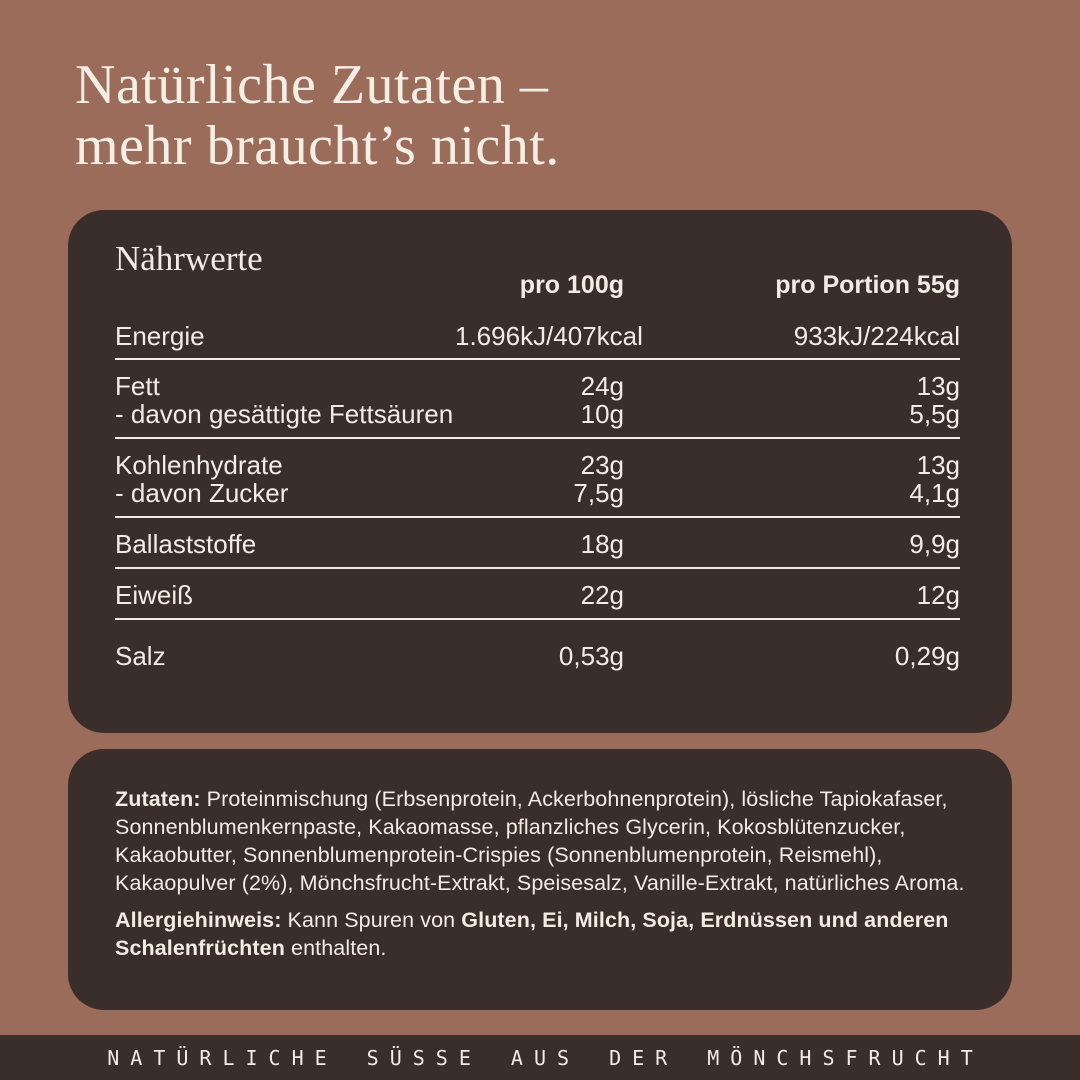 The image size is (1080, 1080). Describe the element at coordinates (591, 656) in the screenshot. I see `row-per-100g: 0,53g` at that location.